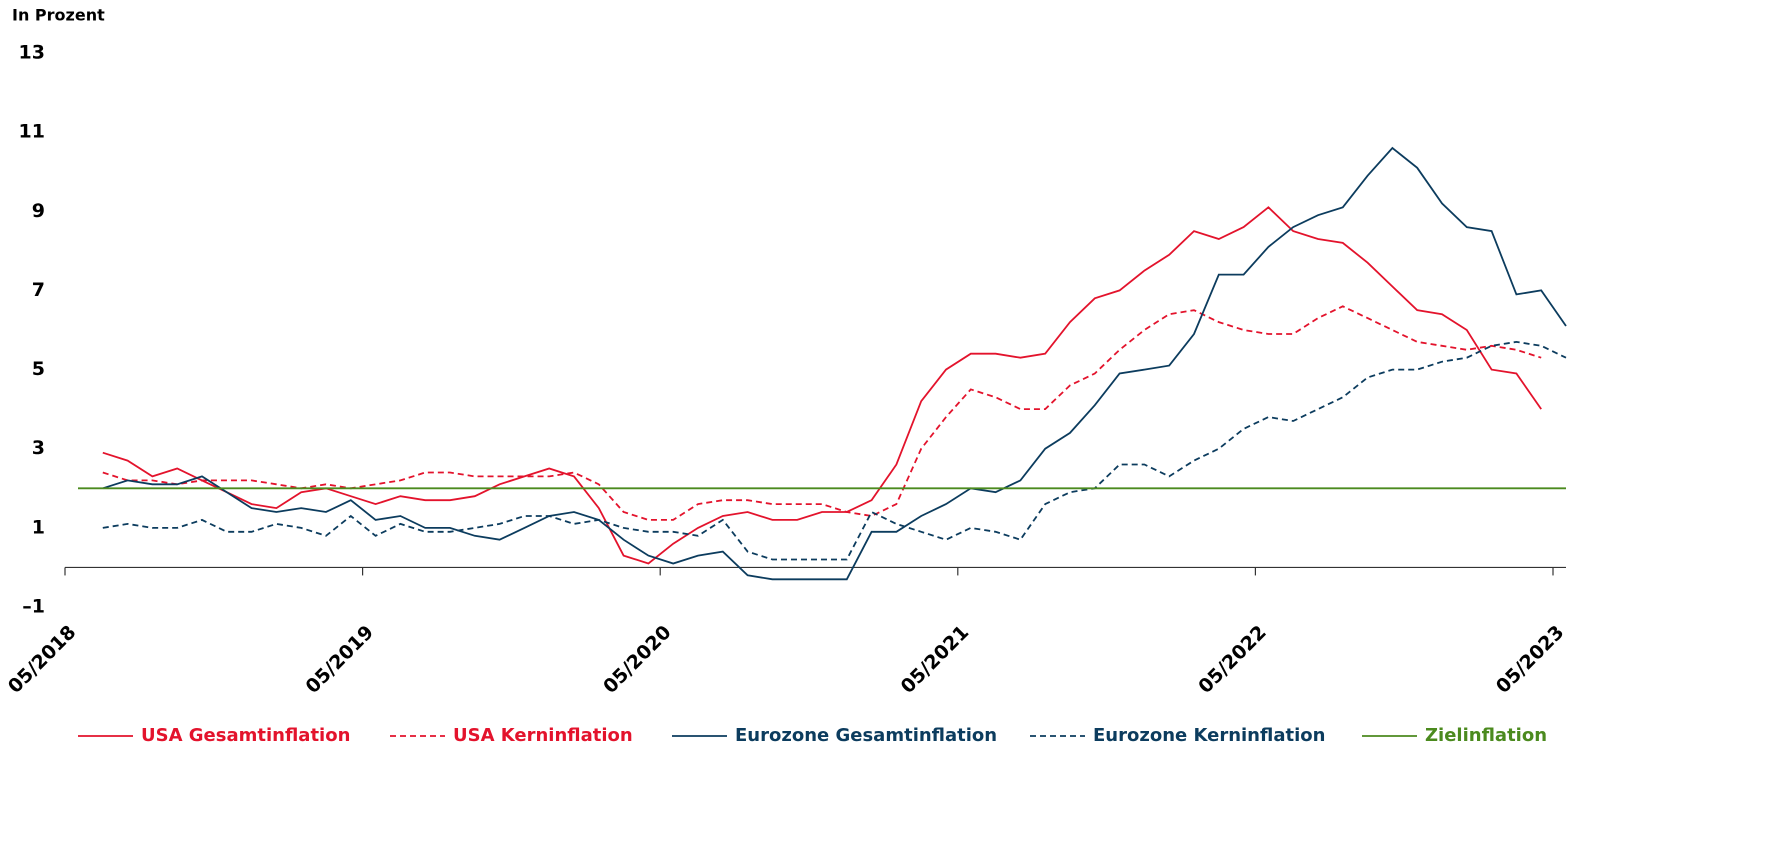  I want to click on legend-label: USA Kerninflation, so click(543, 735).